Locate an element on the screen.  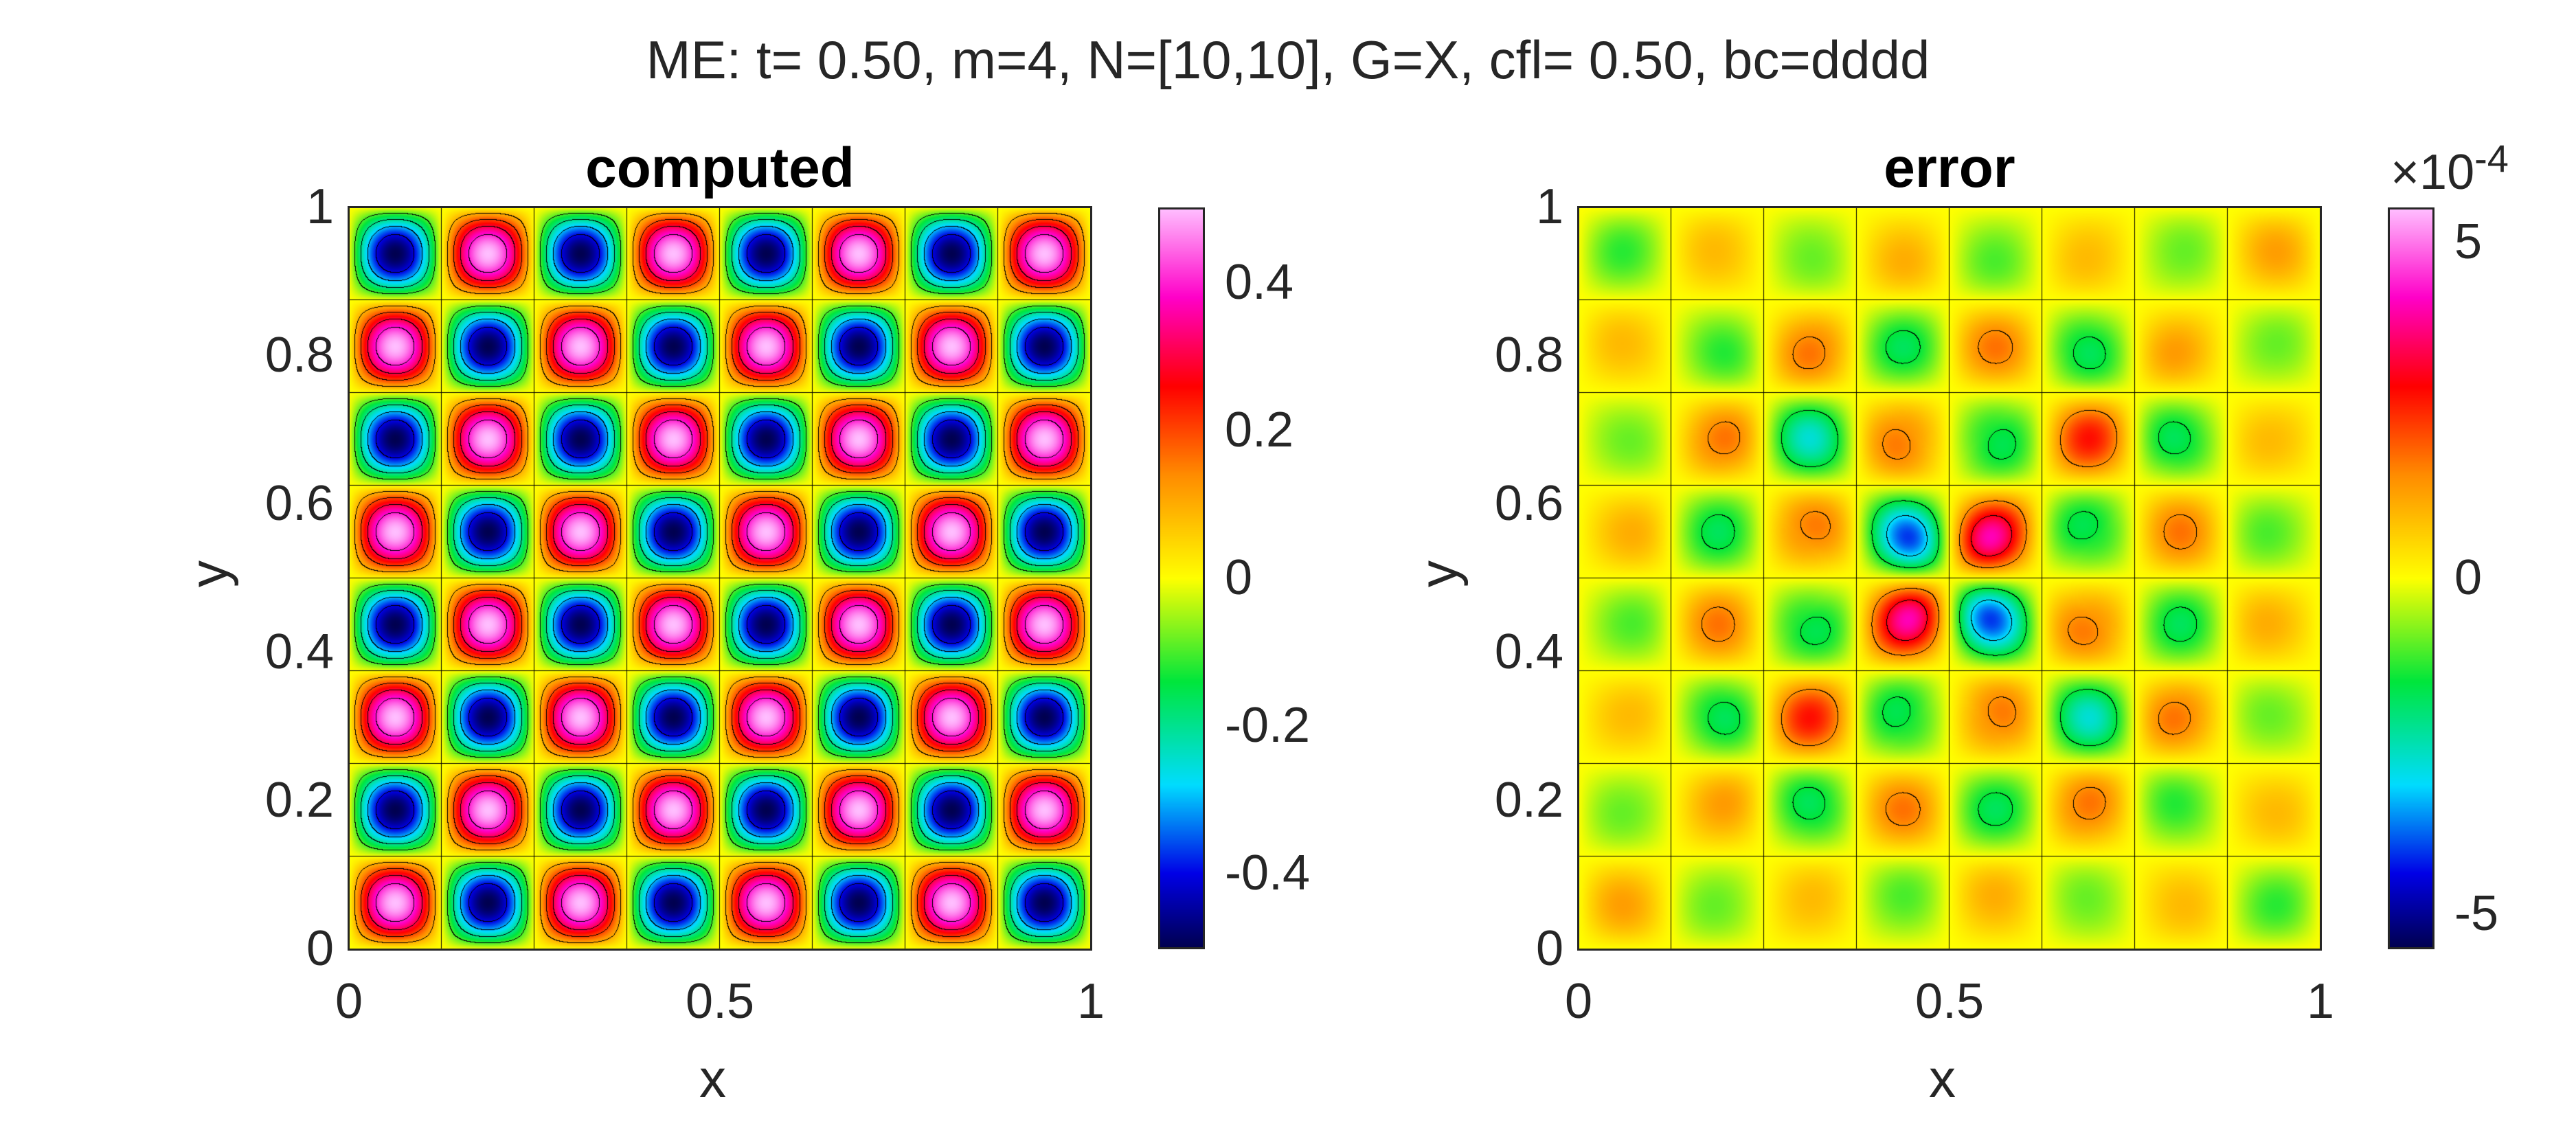
colorbar-tick-label: 5 is located at coordinates (2468, 242).